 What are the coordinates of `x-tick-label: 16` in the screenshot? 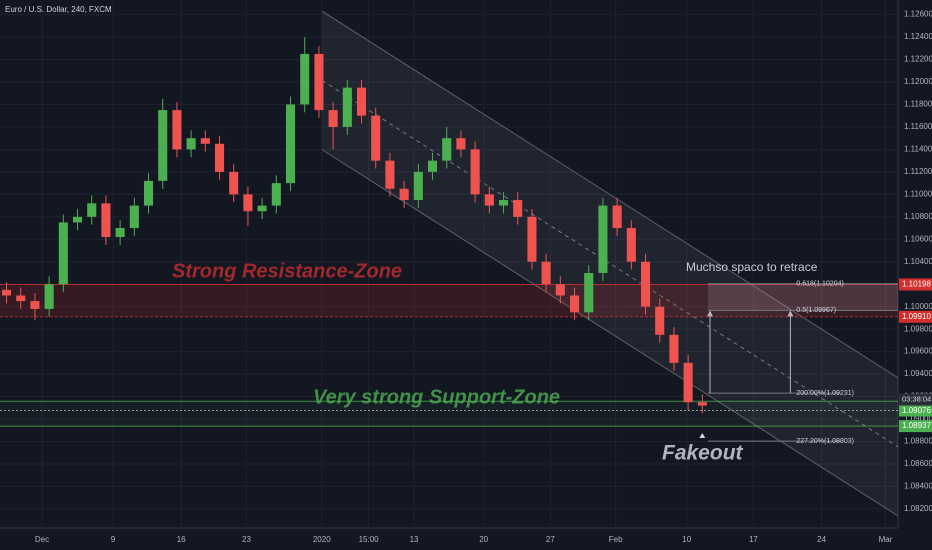 It's located at (181, 539).